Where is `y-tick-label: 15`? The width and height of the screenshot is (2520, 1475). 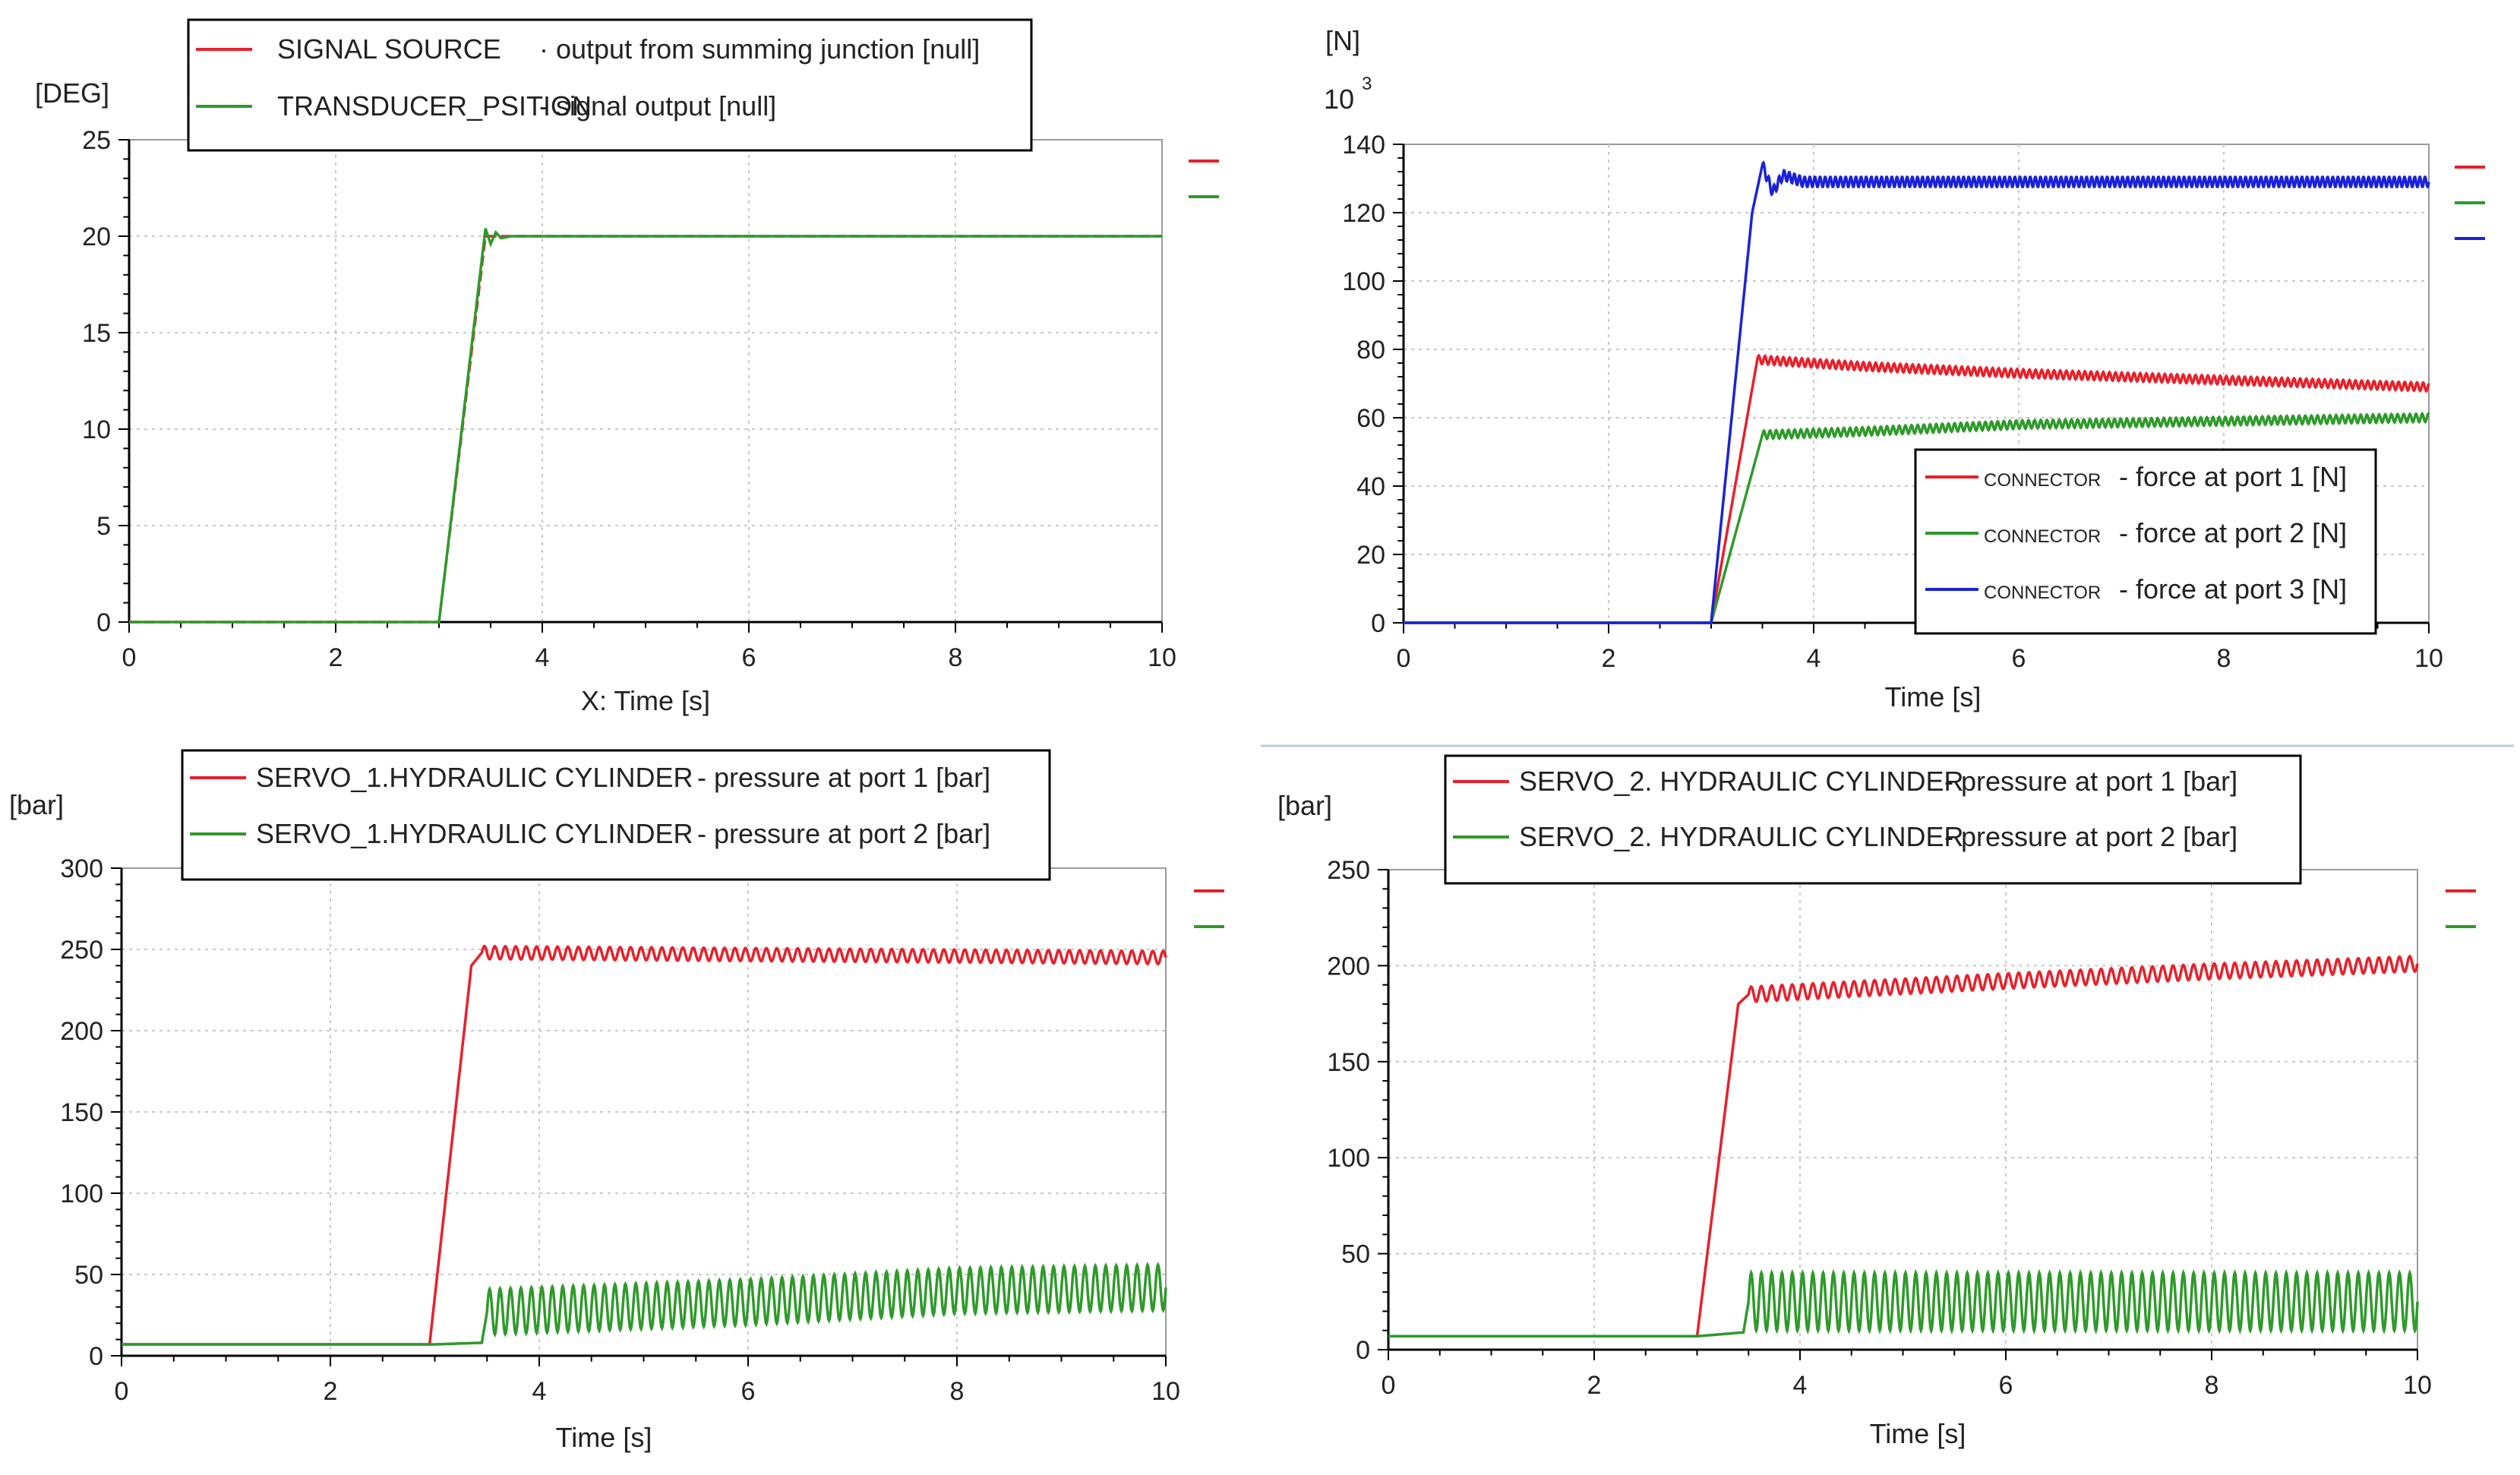 y-tick-label: 15 is located at coordinates (97, 333).